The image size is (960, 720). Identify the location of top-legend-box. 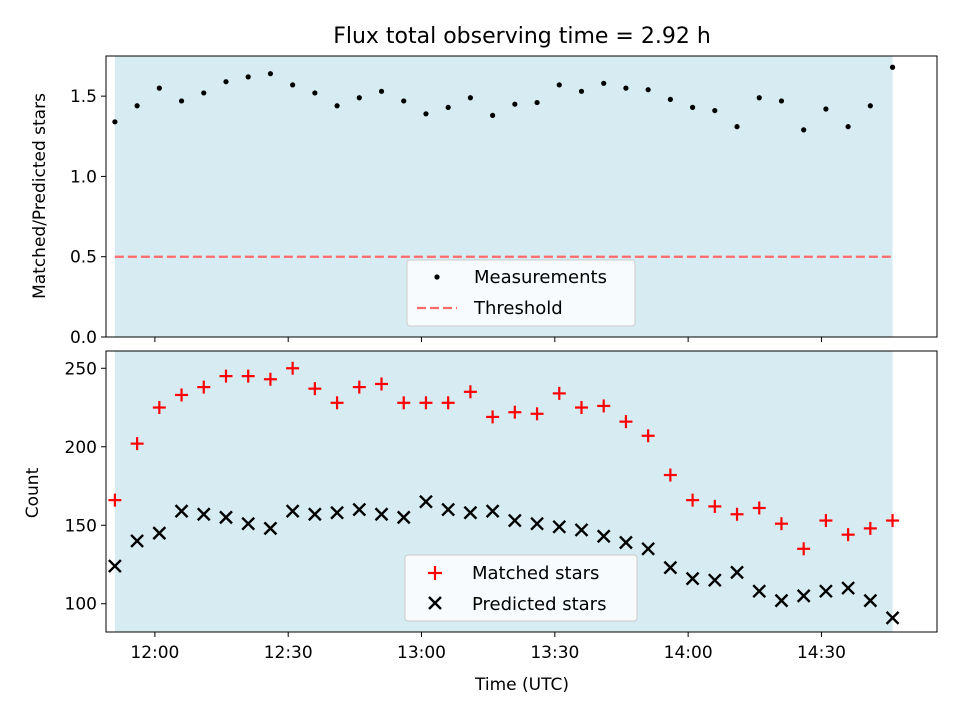
(521, 293).